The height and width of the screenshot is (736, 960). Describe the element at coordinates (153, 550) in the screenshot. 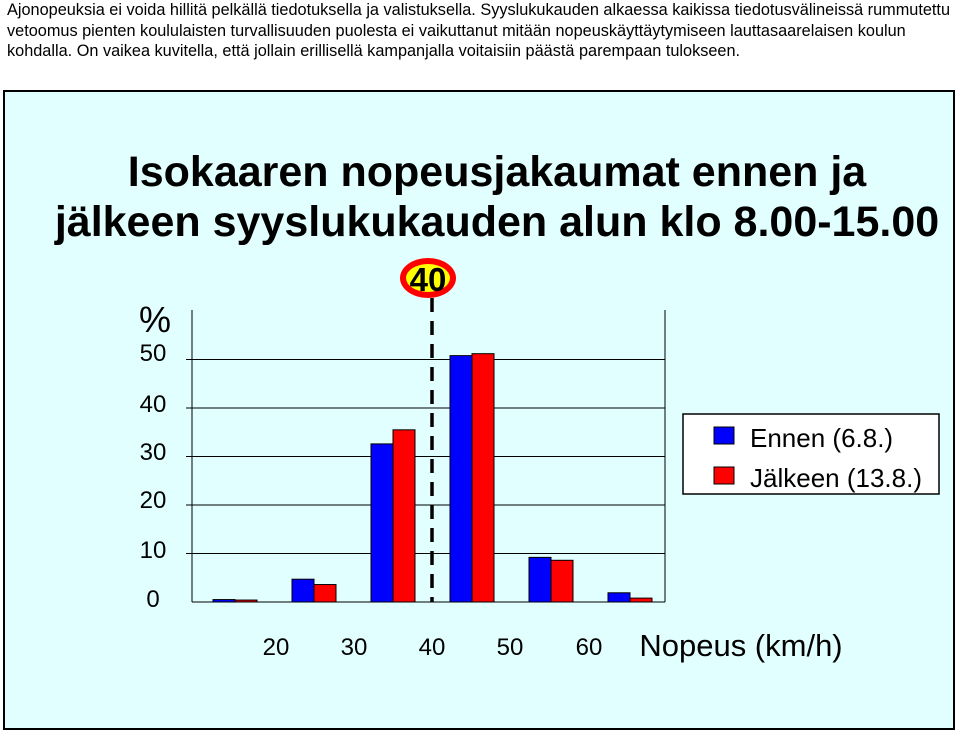

I see `y-tick-label: 10` at that location.